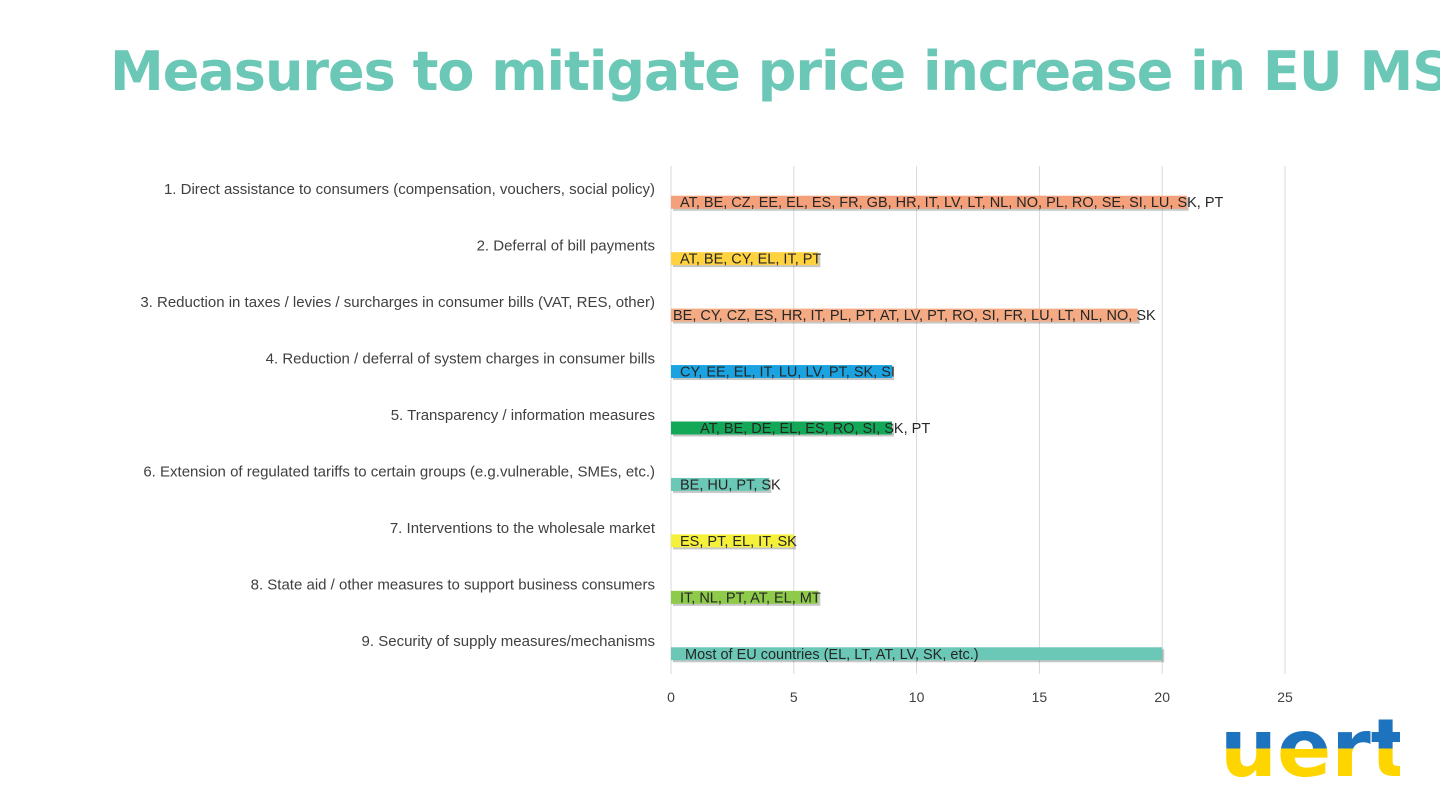 The image size is (1440, 810). Describe the element at coordinates (523, 528) in the screenshot. I see `category-label-7: 7. Interventions to the wholesale market` at that location.